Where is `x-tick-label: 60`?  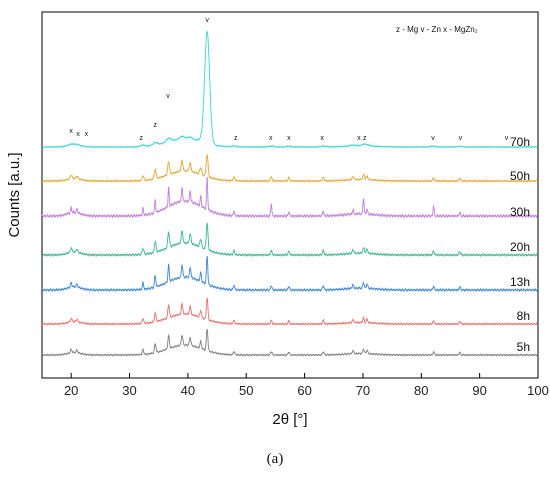
x-tick-label: 60 is located at coordinates (304, 390).